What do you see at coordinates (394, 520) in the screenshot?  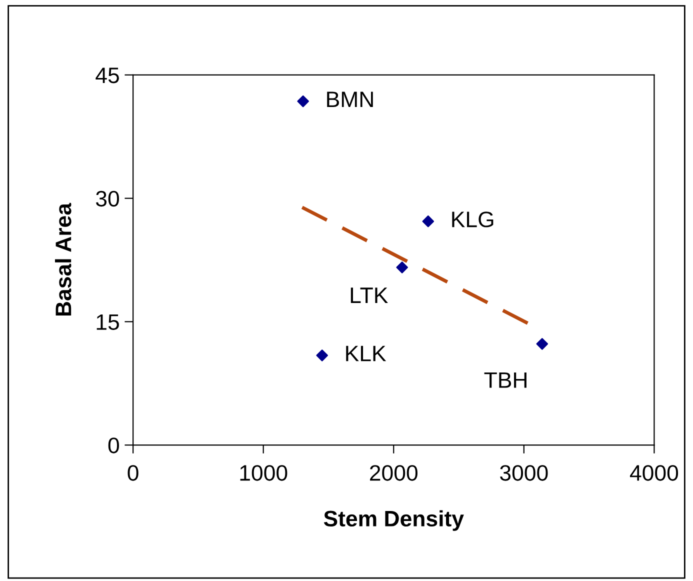 I see `x-axis-title: Stem Density` at bounding box center [394, 520].